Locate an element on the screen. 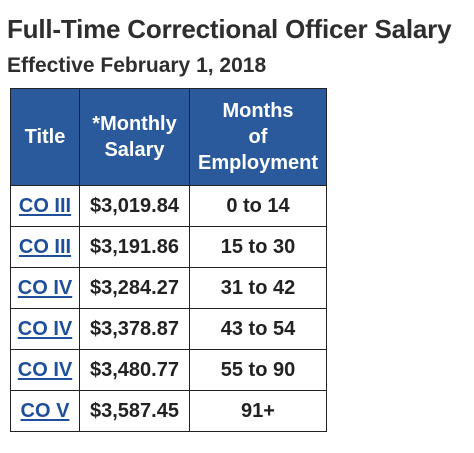 This screenshot has width=474, height=453. salary-cell: $3,191.86 is located at coordinates (134, 247).